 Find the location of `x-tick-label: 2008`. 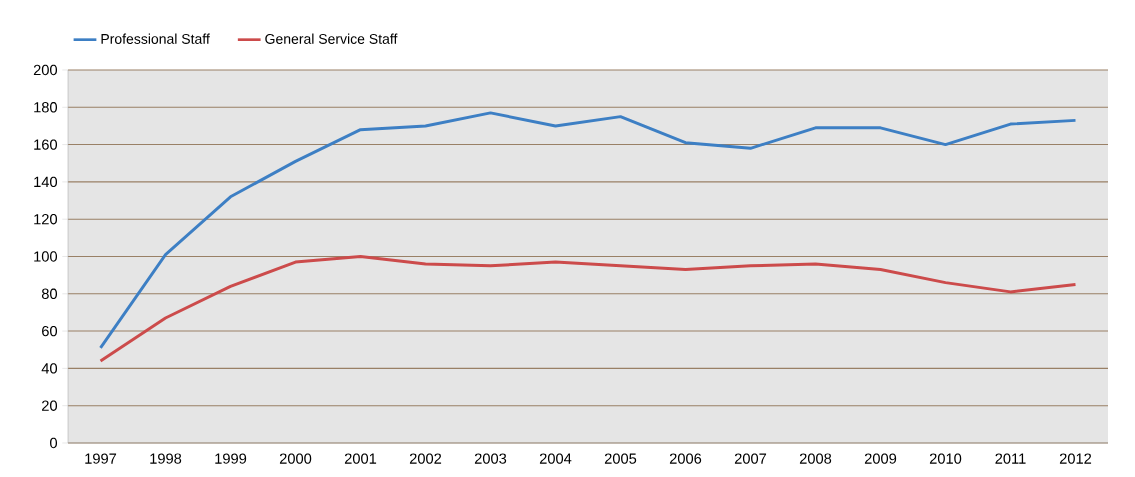

x-tick-label: 2008 is located at coordinates (815, 458).